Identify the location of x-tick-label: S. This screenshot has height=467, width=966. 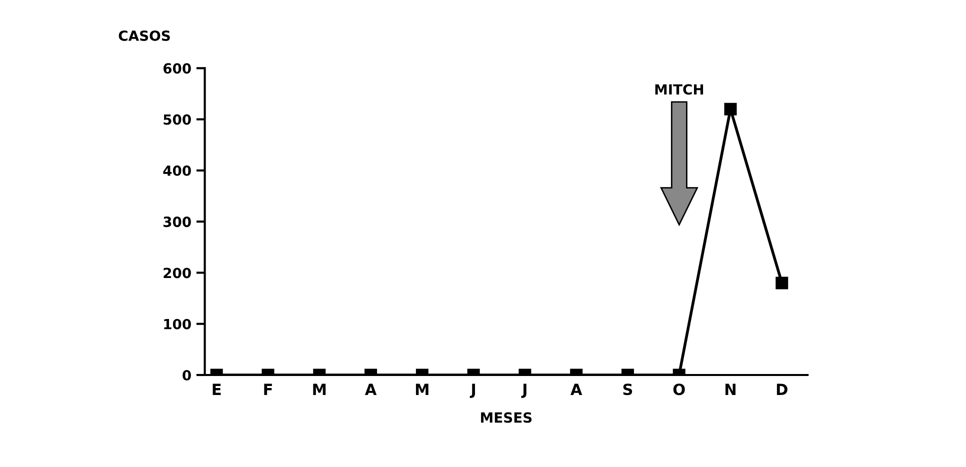
(627, 390).